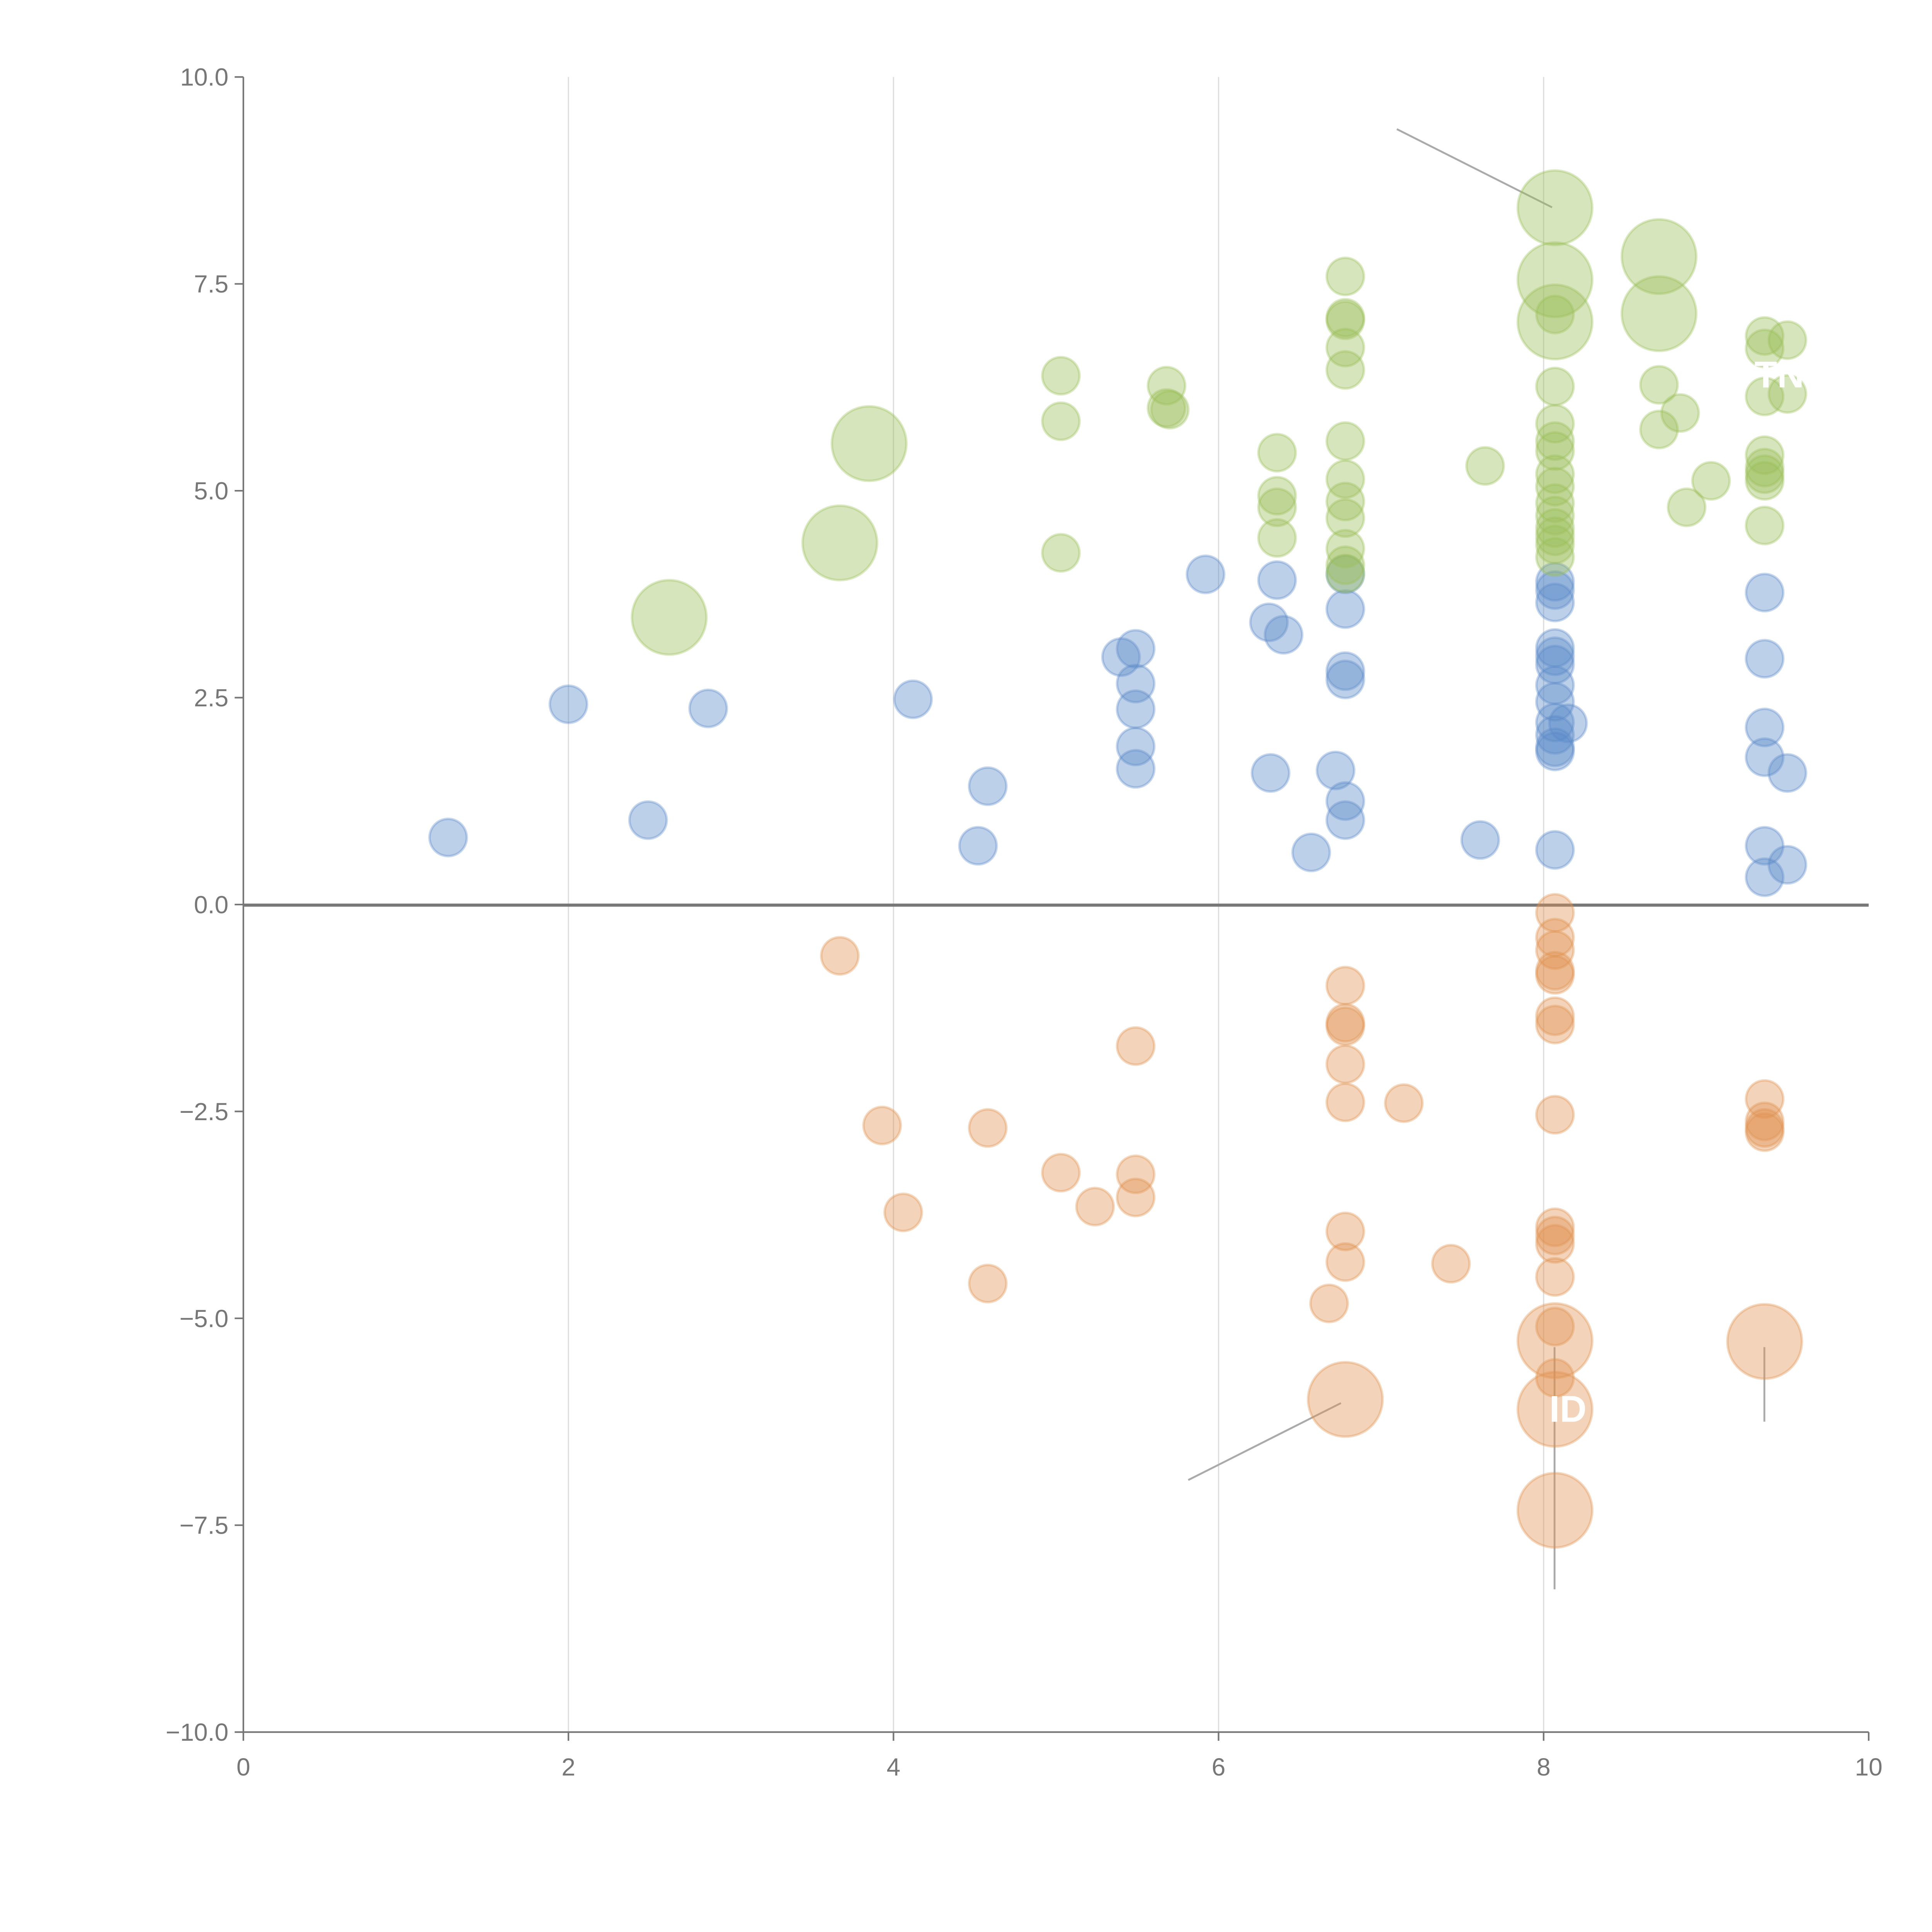  What do you see at coordinates (204, 1525) in the screenshot?
I see `y-tick-label: −7.5` at bounding box center [204, 1525].